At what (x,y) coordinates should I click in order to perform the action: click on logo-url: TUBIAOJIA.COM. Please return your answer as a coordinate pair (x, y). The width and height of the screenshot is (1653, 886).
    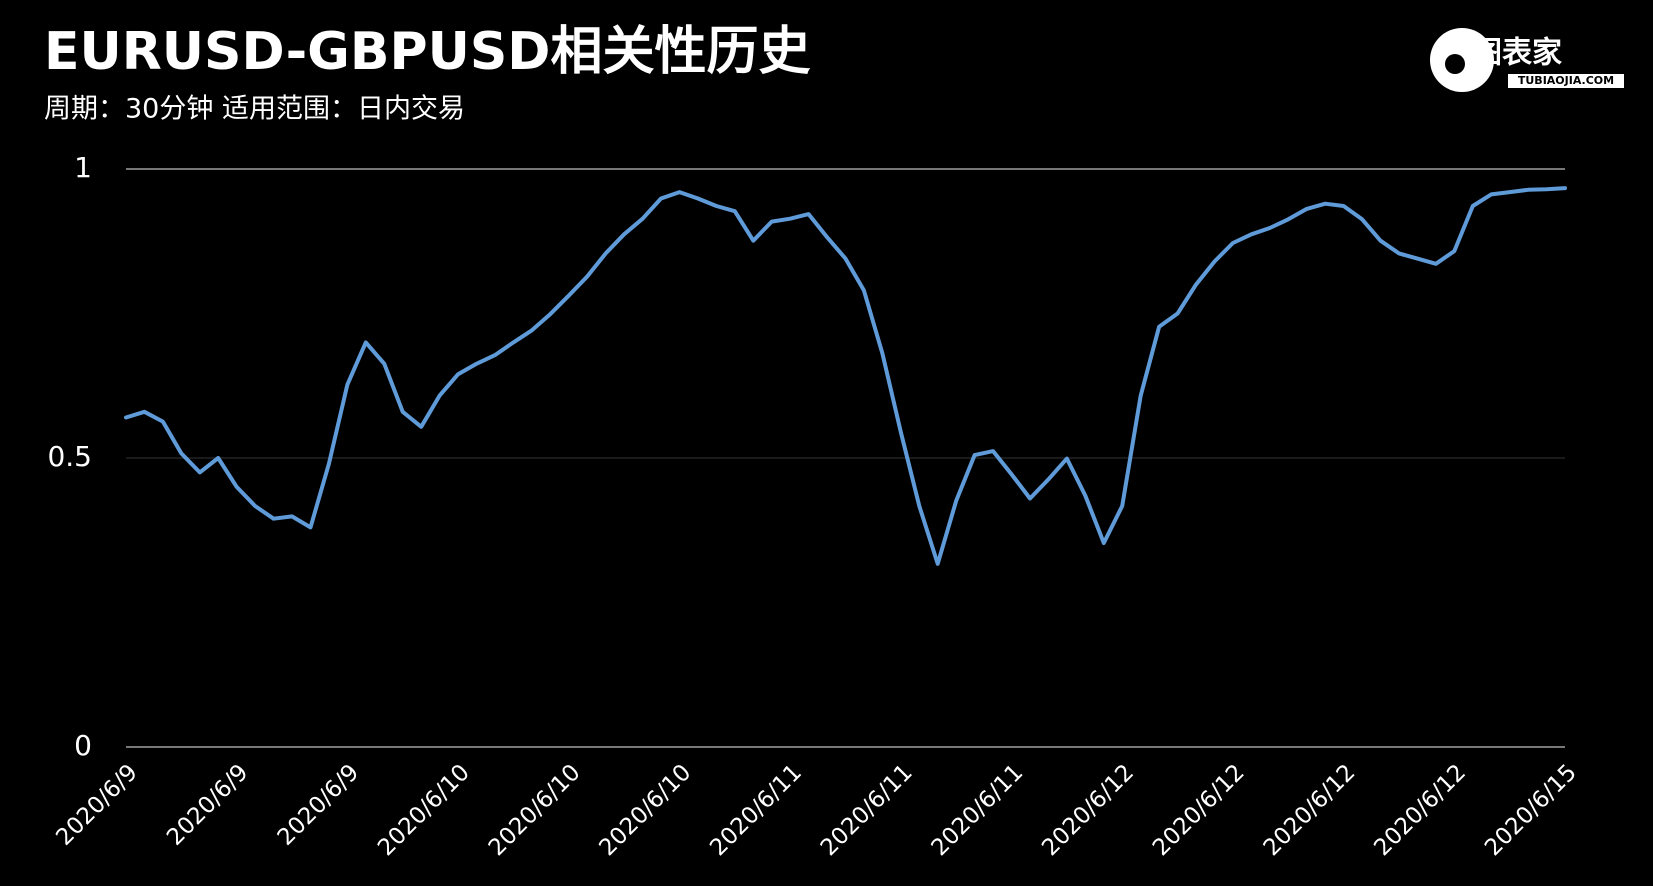
    Looking at the image, I should click on (1566, 80).